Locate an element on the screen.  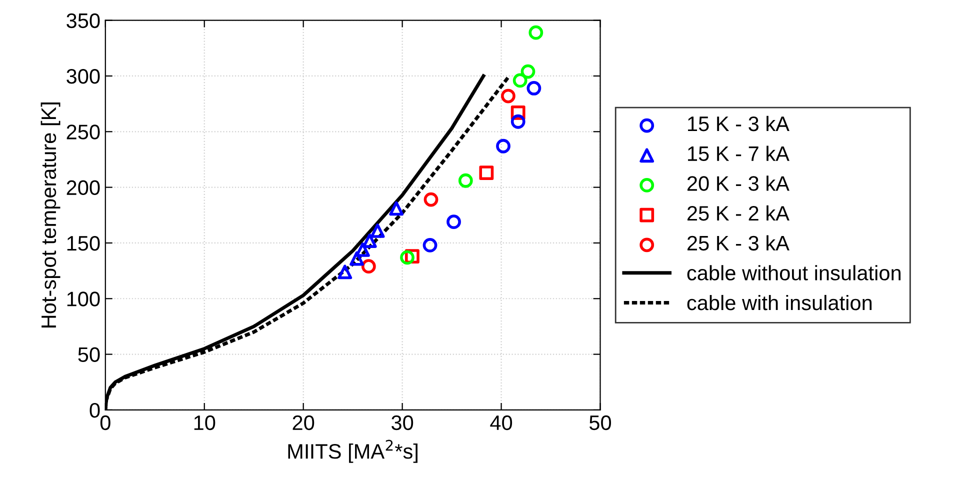
y-tick-label: 150 is located at coordinates (83, 243).